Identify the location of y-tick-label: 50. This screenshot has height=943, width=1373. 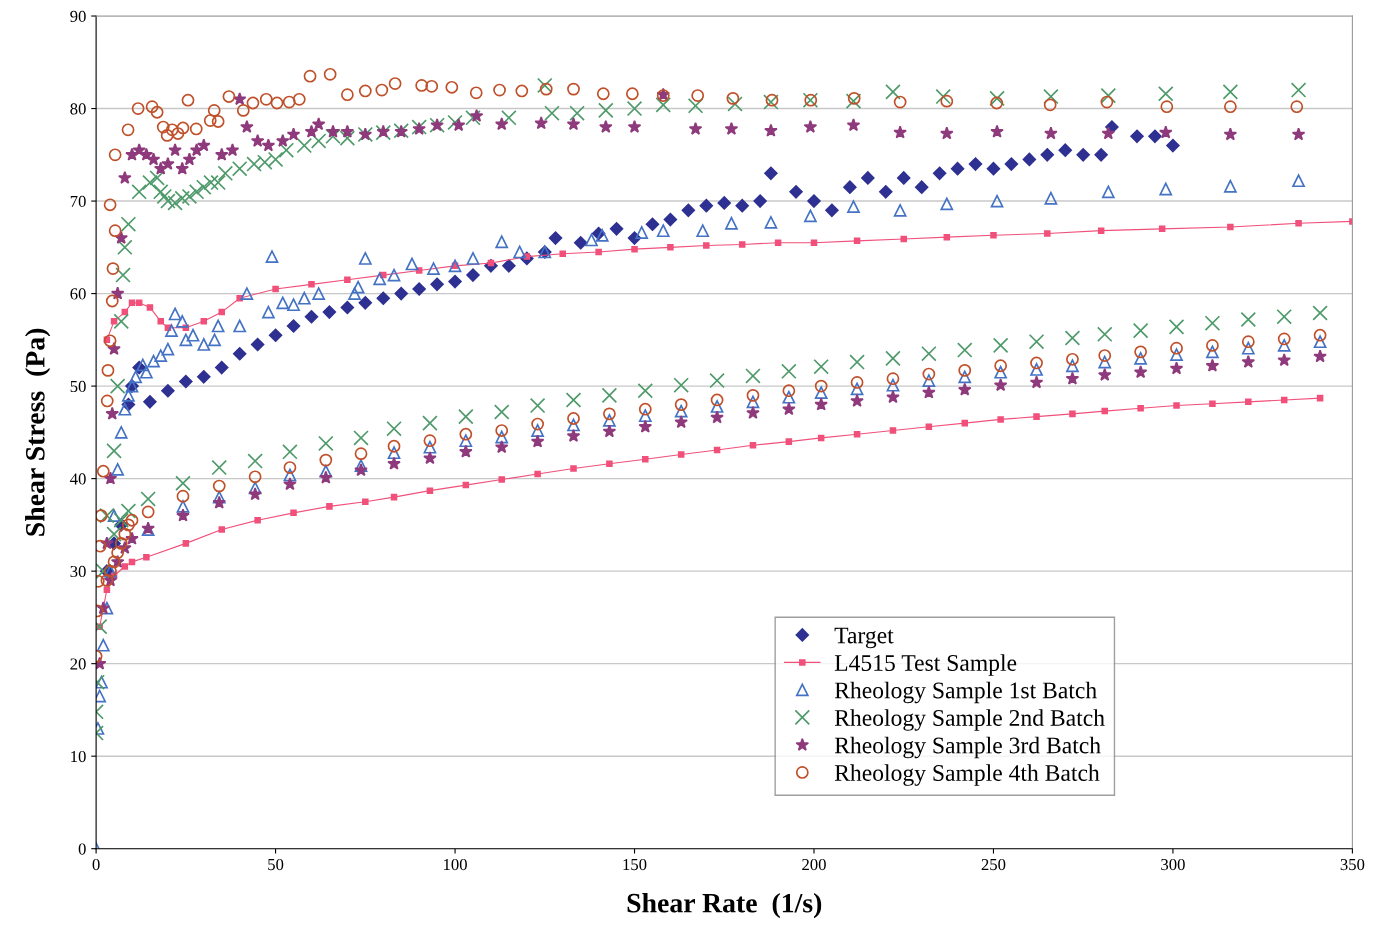
(78, 386).